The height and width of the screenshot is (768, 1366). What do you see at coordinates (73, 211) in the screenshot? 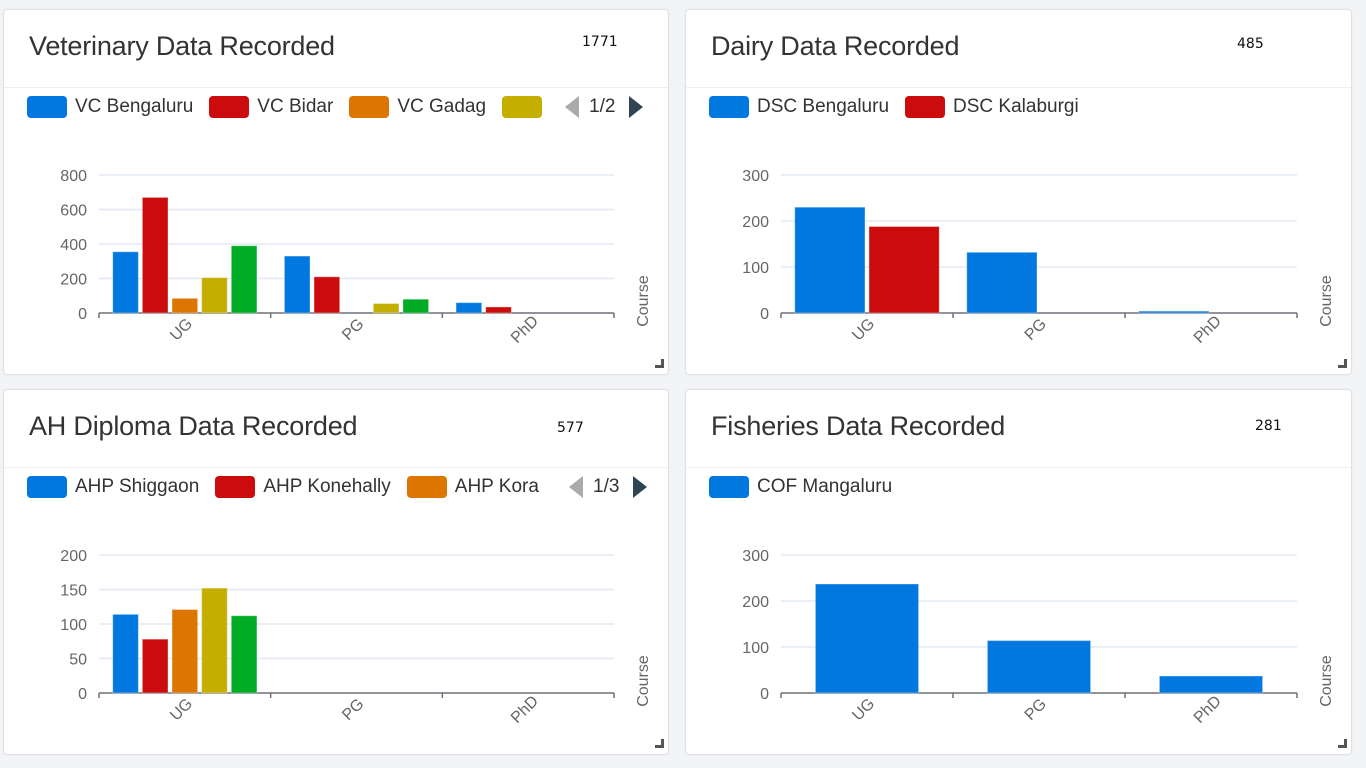
I see `y-tick-label: 600` at bounding box center [73, 211].